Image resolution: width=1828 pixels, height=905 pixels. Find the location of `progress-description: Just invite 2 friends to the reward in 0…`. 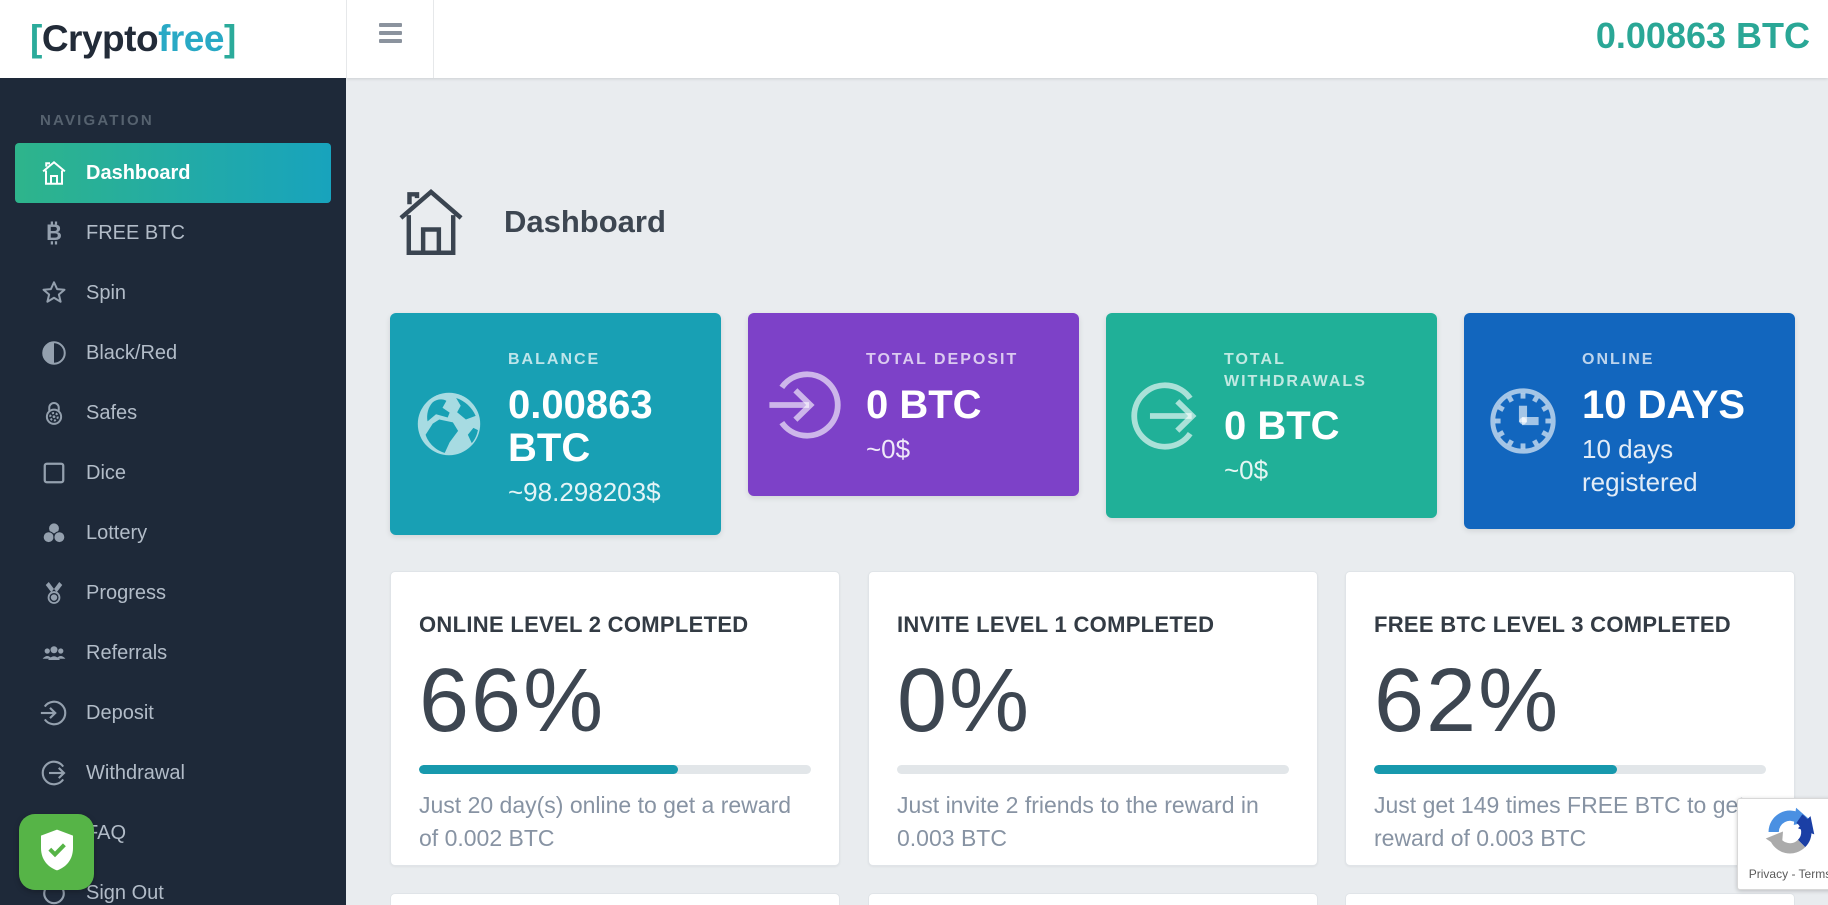

progress-description: Just invite 2 friends to the reward in 0… is located at coordinates (1078, 821).